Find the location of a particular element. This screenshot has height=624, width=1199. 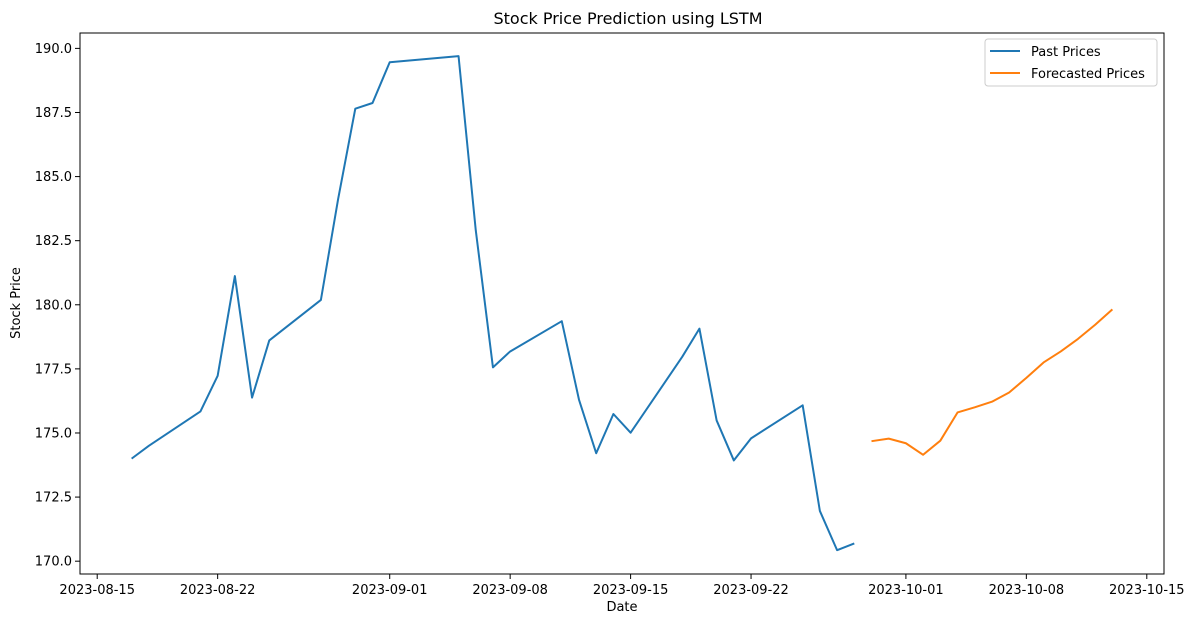

x-tick-label: 2023-10-08 is located at coordinates (1027, 590).